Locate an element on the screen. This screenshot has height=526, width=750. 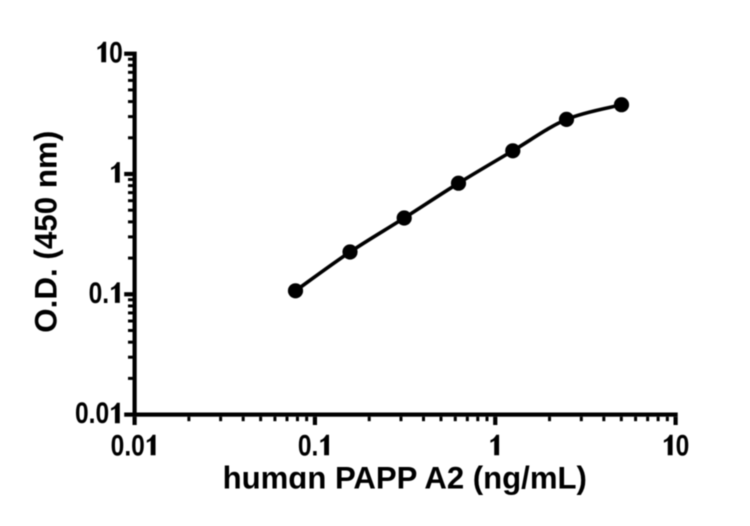
svg-text: humɑn PAPP A2 (nɡ/mL) is located at coordinates (405, 478).